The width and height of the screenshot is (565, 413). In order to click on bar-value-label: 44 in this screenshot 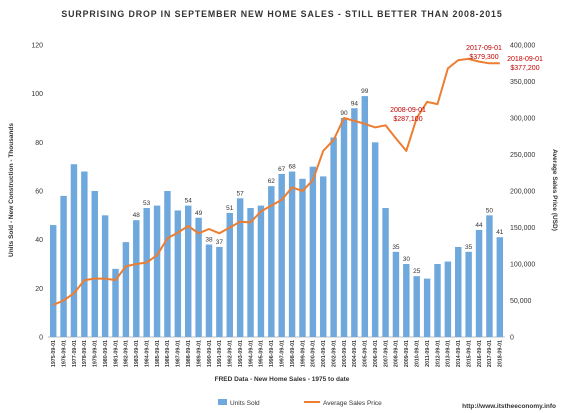, I will do `click(479, 225)`.